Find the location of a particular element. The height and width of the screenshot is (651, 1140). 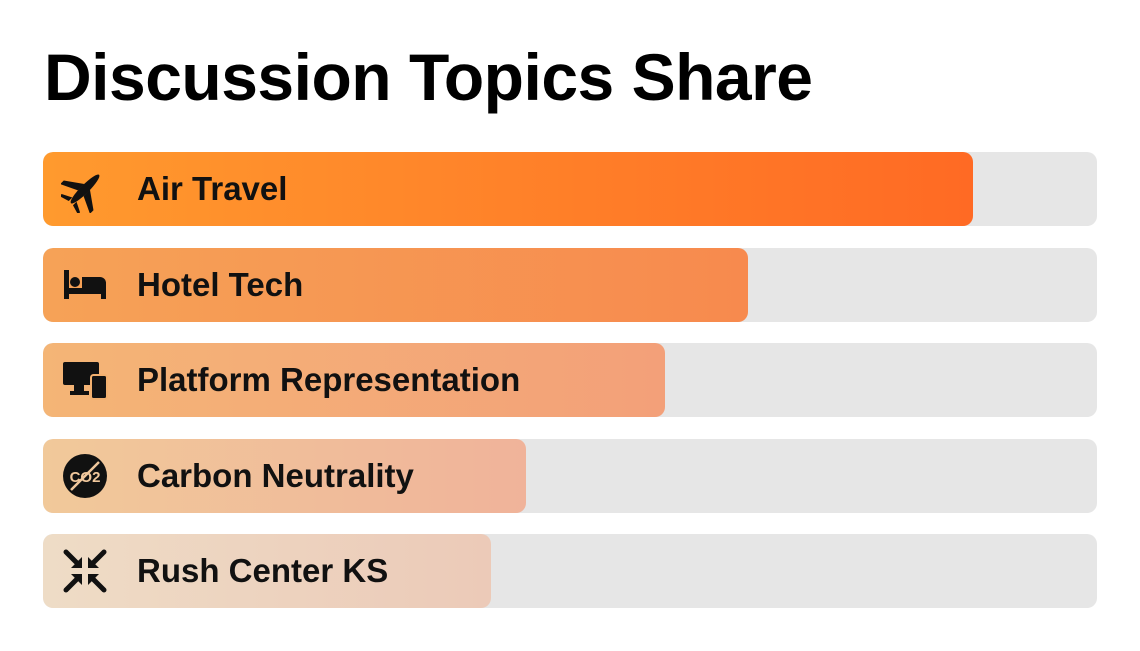

bar-label: Platform Representation is located at coordinates (329, 379).